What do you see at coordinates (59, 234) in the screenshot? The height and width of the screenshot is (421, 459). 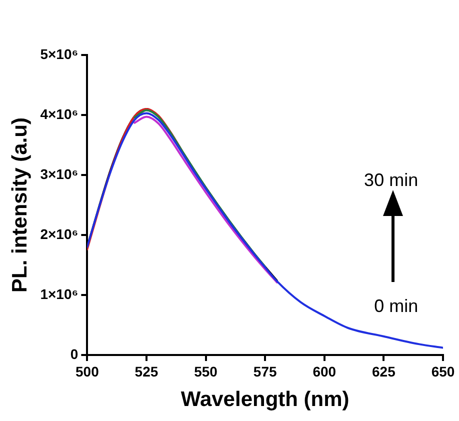 I see `y-tick-label: 2×10⁶` at bounding box center [59, 234].